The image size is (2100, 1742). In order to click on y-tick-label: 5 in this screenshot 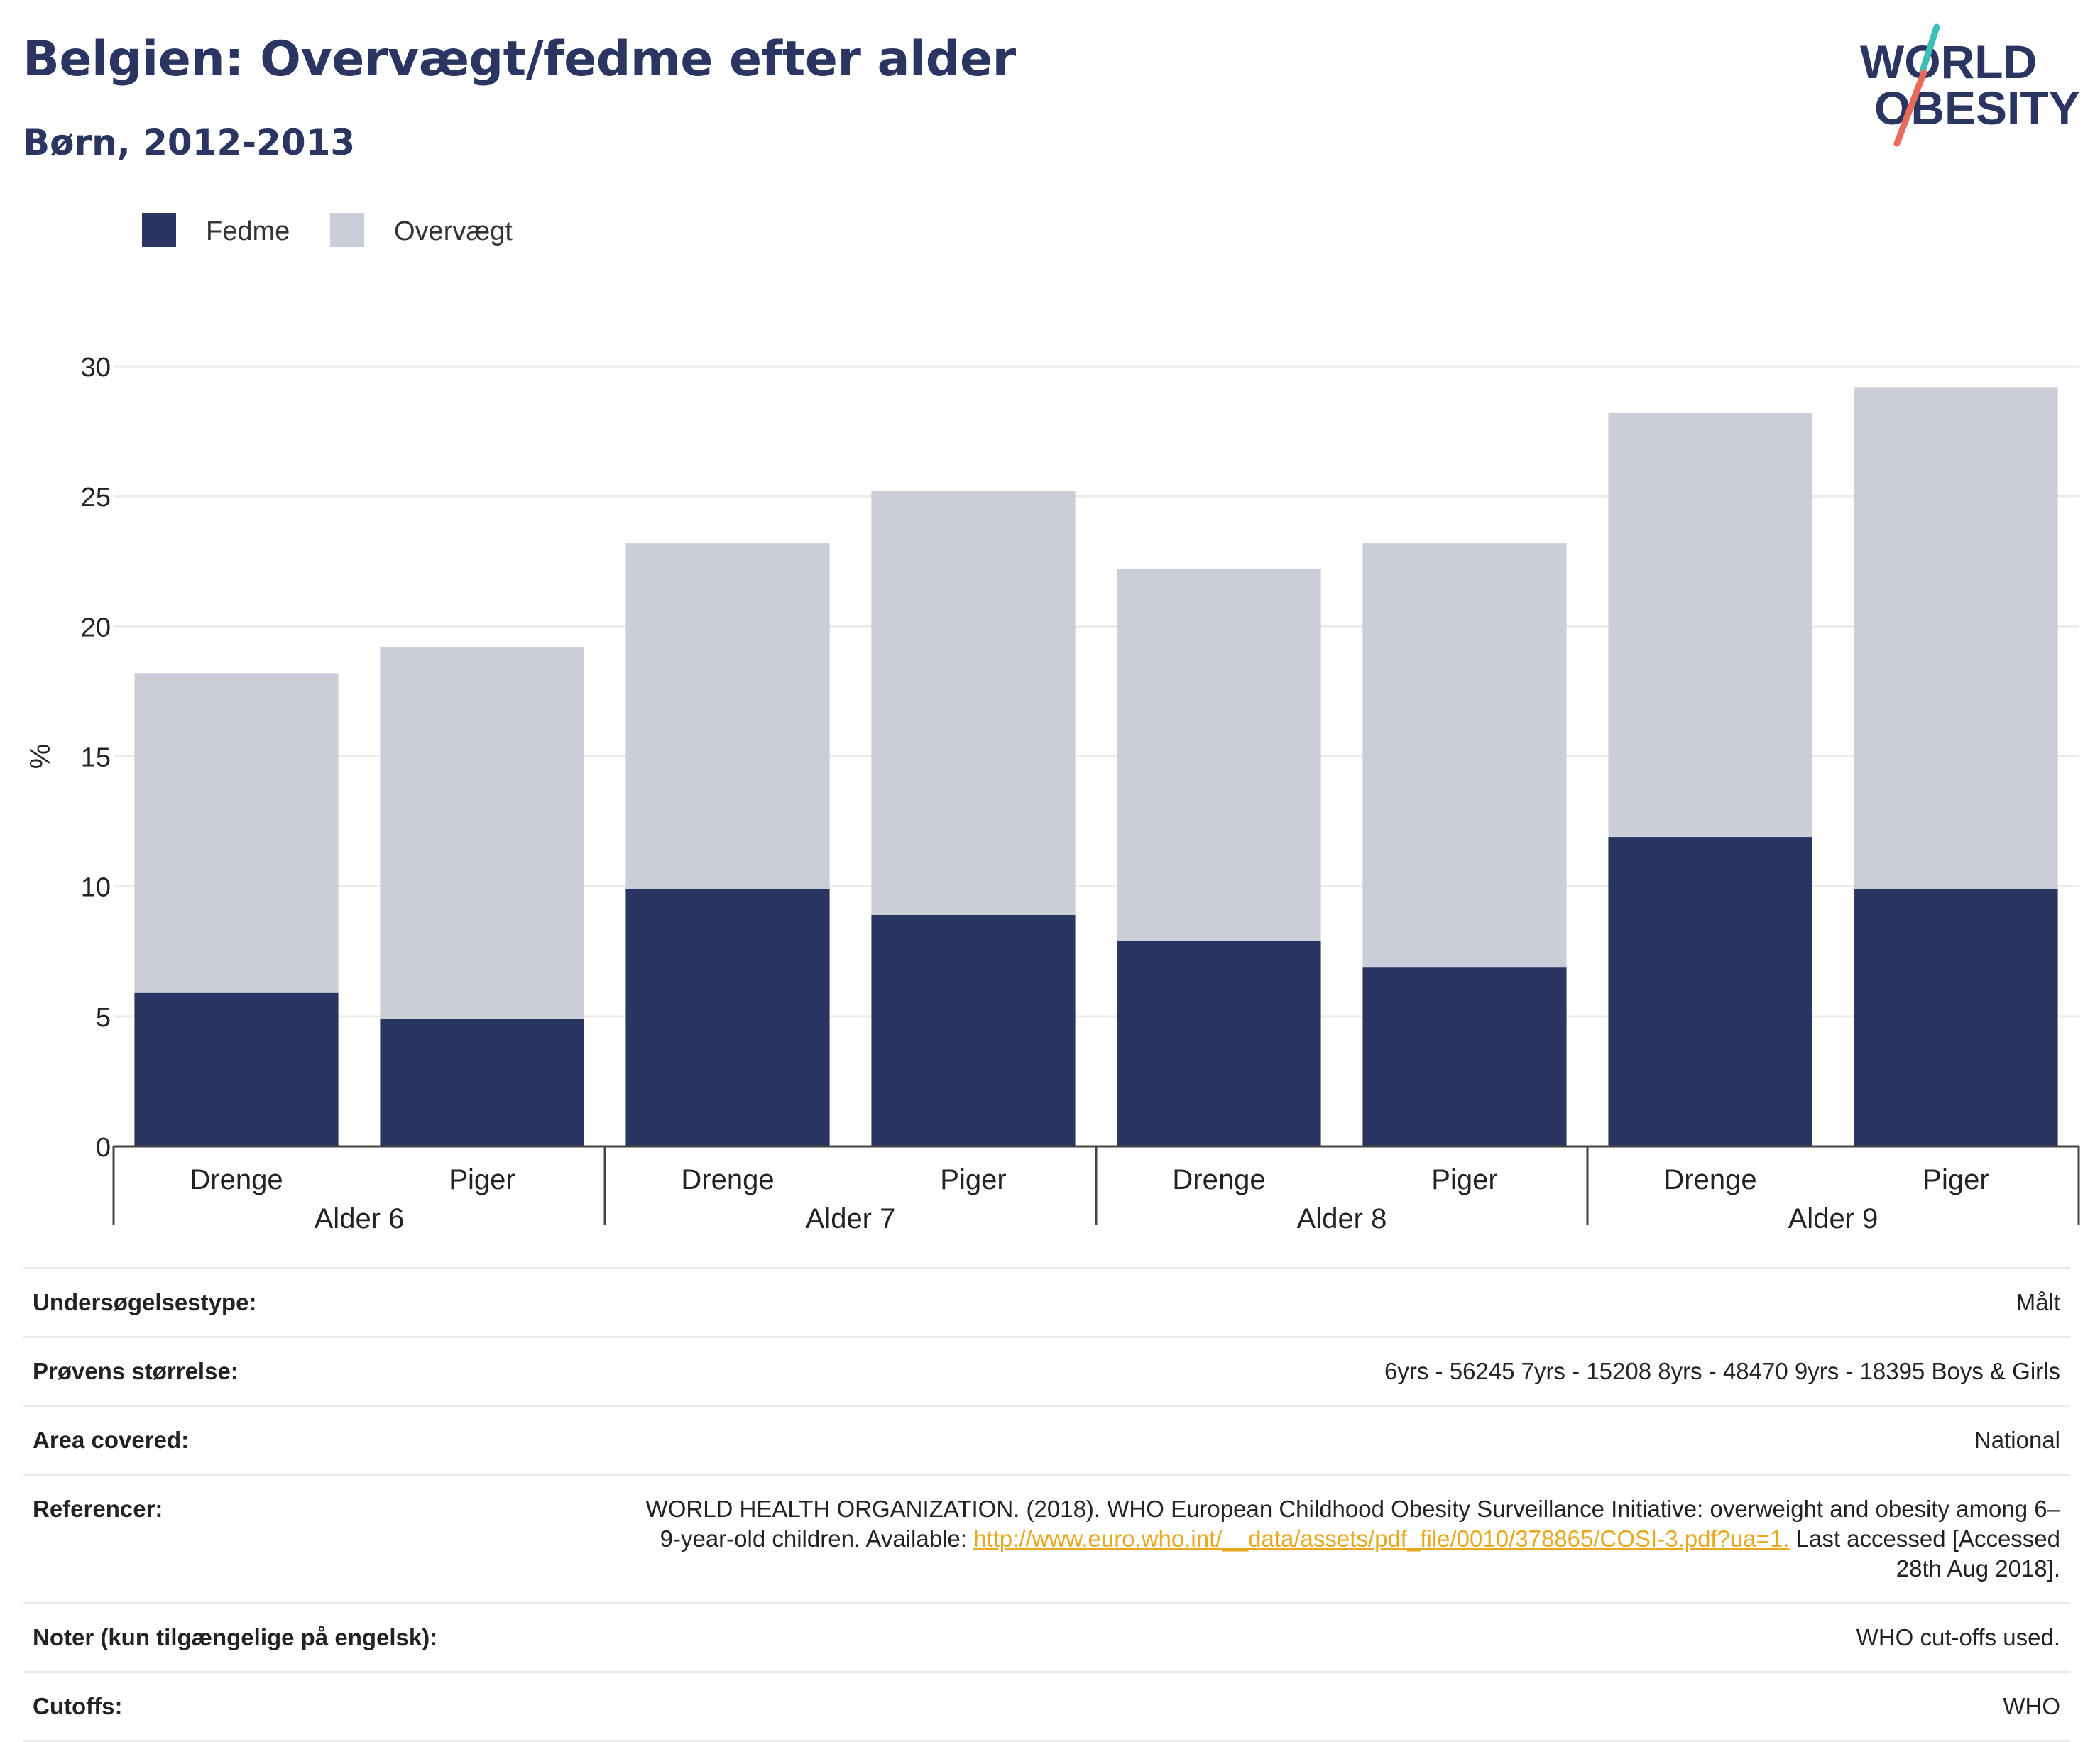, I will do `click(103, 1018)`.